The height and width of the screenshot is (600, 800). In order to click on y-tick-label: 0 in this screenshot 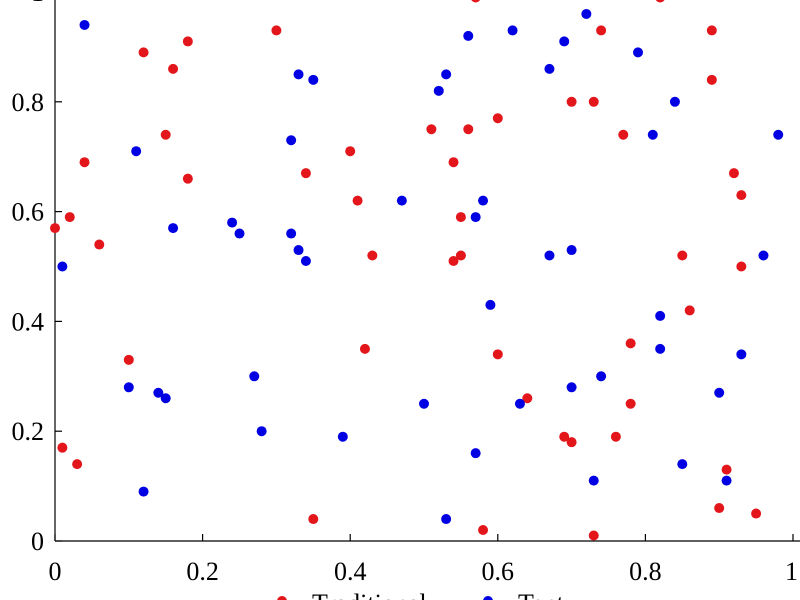, I will do `click(37, 541)`.